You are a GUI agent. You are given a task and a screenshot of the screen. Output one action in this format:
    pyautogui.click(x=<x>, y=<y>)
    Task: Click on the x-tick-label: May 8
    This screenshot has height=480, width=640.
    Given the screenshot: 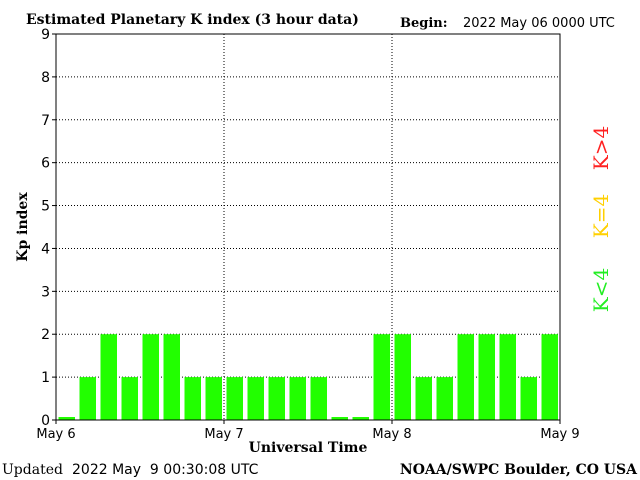 What is the action you would take?
    pyautogui.click(x=391, y=434)
    